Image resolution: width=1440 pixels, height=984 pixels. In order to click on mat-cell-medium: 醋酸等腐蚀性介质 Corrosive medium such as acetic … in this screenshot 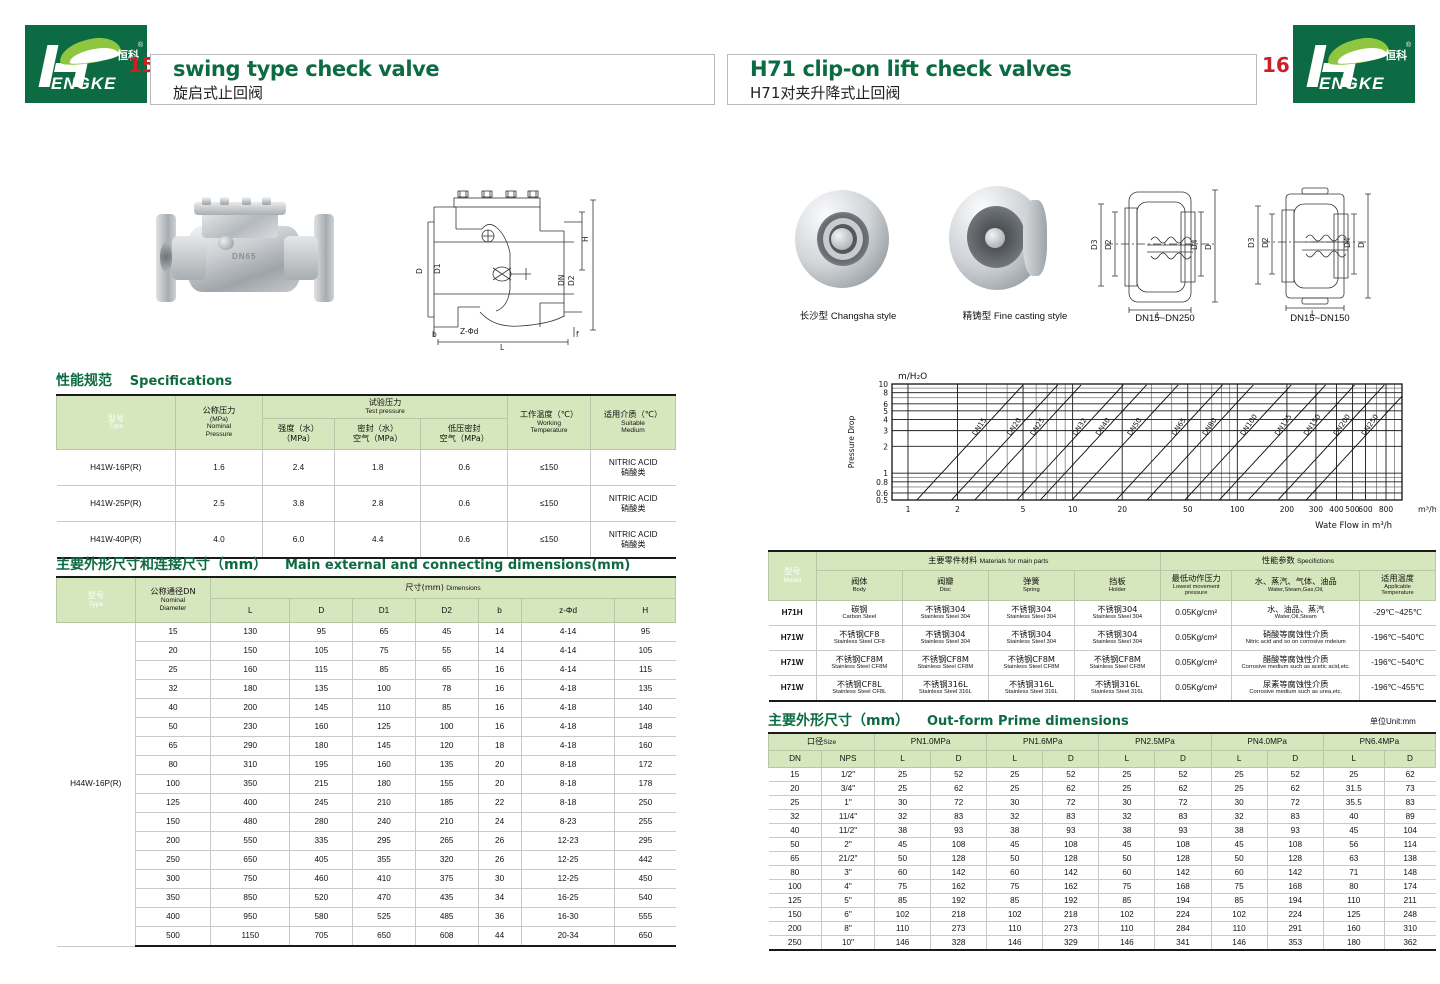, I will do `click(1295, 663)`.